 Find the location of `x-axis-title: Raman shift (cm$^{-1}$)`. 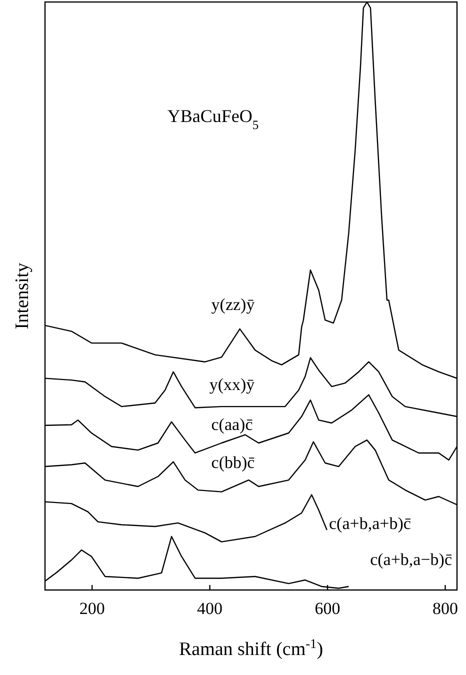

x-axis-title: Raman shift (cm$^{-1}$) is located at coordinates (251, 648).